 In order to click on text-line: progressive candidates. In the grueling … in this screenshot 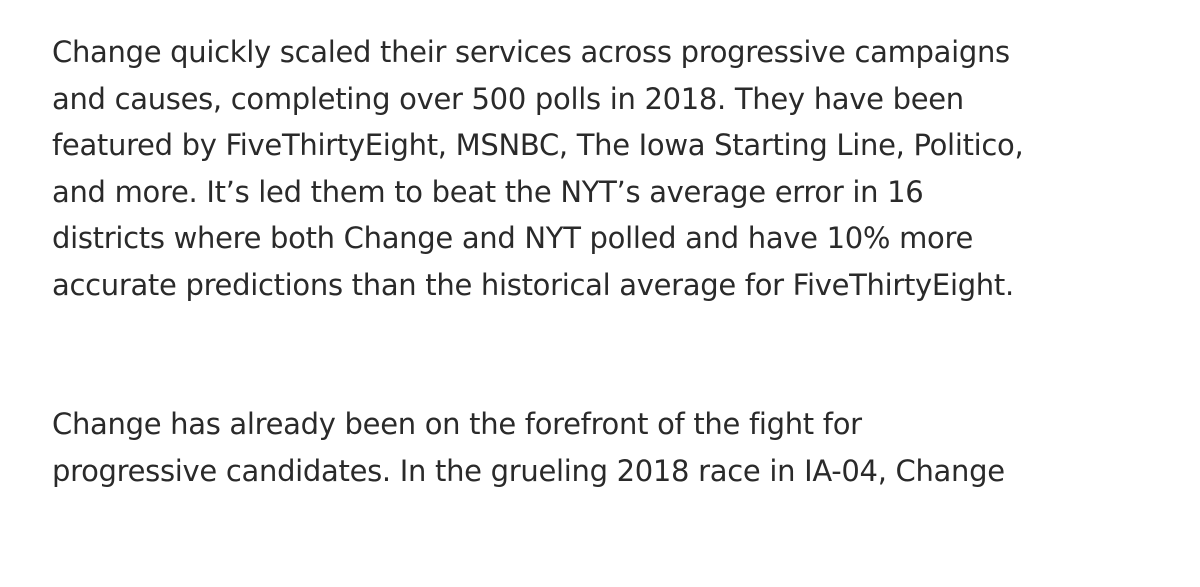, I will do `click(528, 470)`.